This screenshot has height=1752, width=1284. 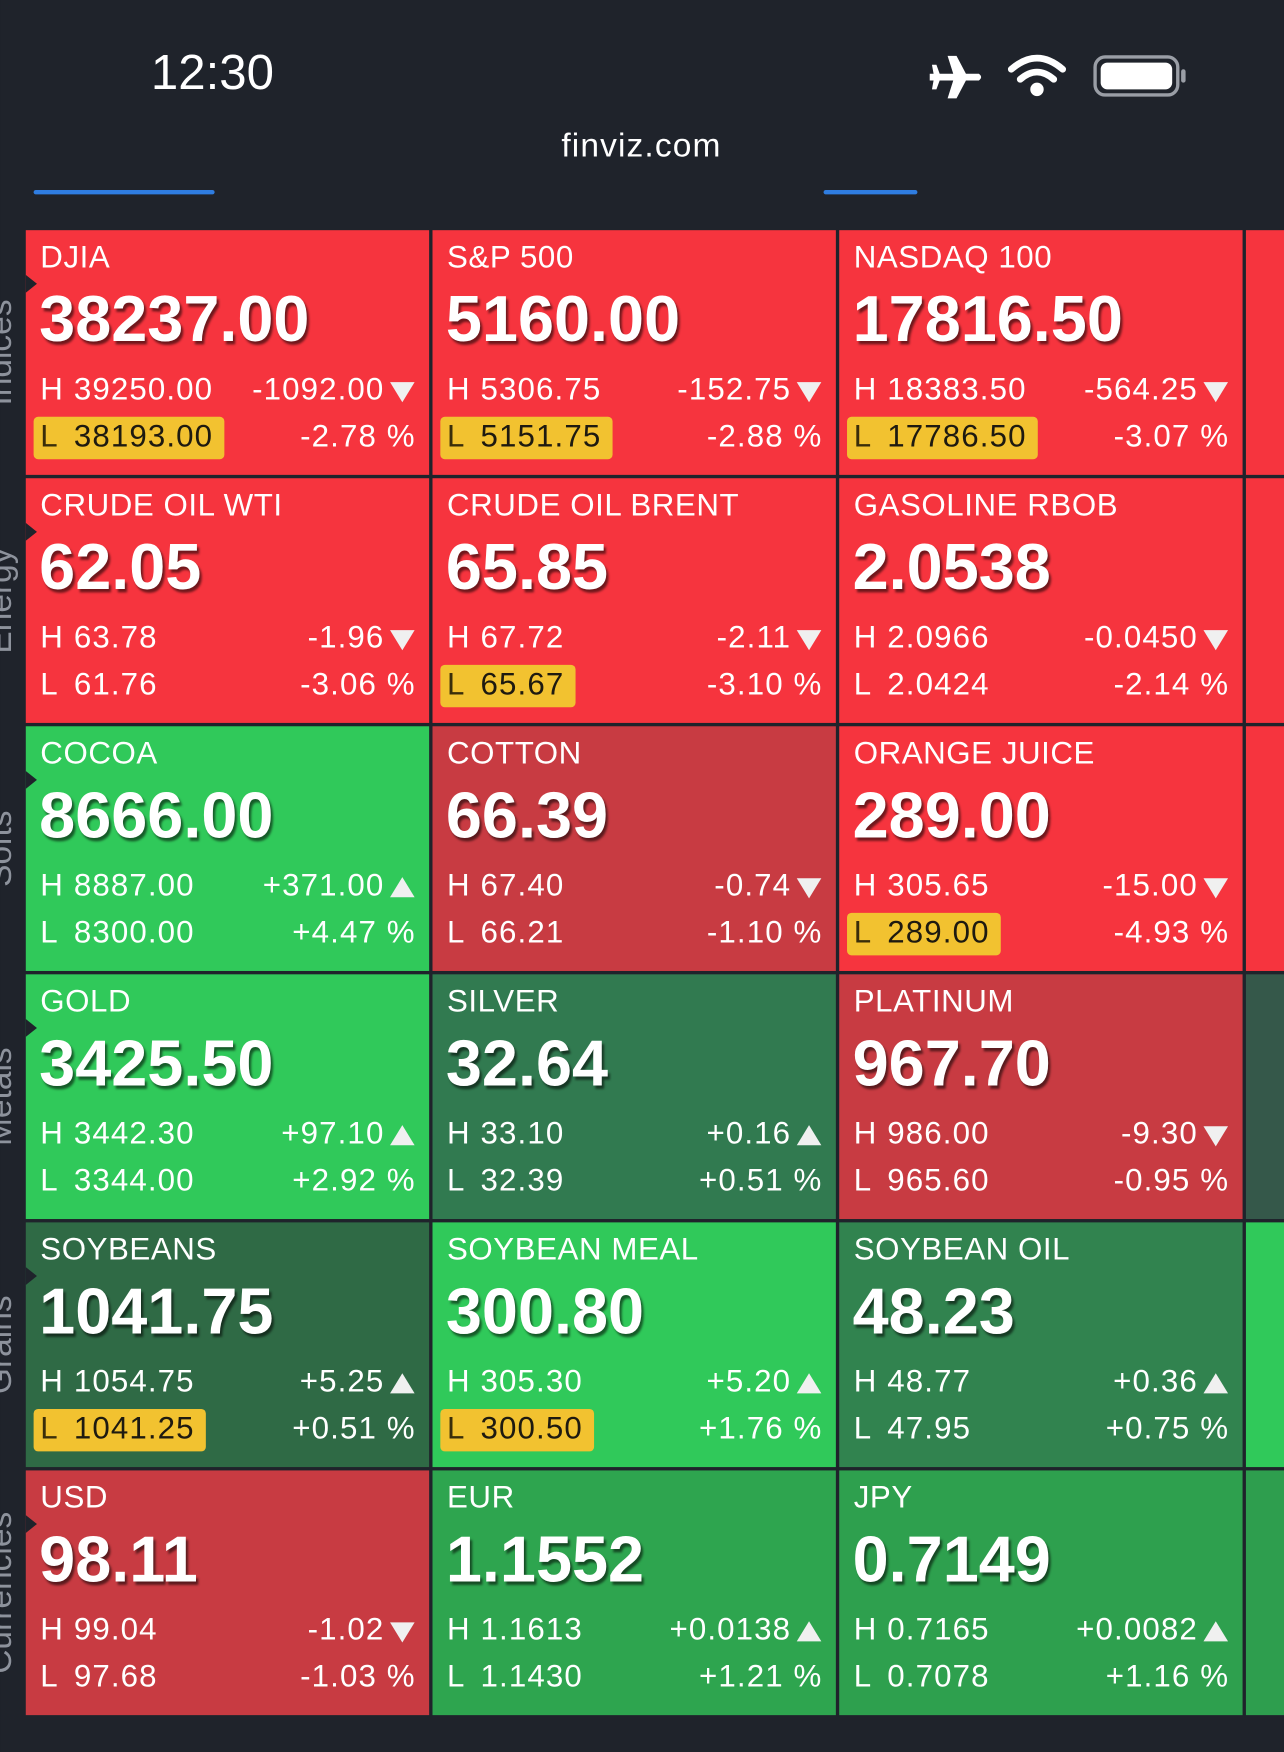 I want to click on tile-name: NASDAQ 100, so click(x=953, y=256).